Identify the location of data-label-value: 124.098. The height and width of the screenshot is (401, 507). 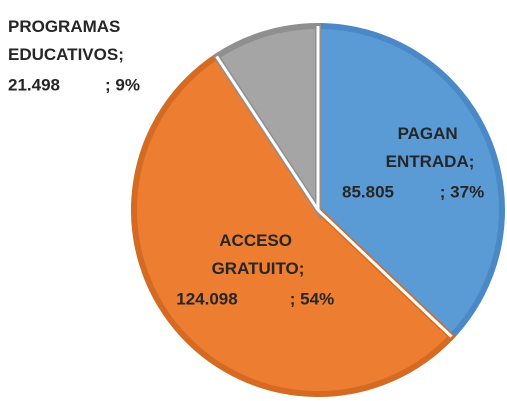
(206, 298).